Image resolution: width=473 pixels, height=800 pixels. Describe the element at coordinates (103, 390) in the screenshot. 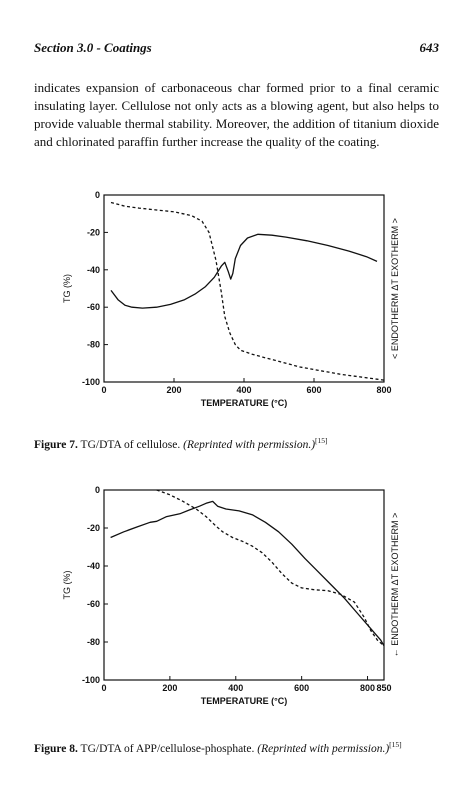

I see `fig7-x-tick-label: 0` at that location.